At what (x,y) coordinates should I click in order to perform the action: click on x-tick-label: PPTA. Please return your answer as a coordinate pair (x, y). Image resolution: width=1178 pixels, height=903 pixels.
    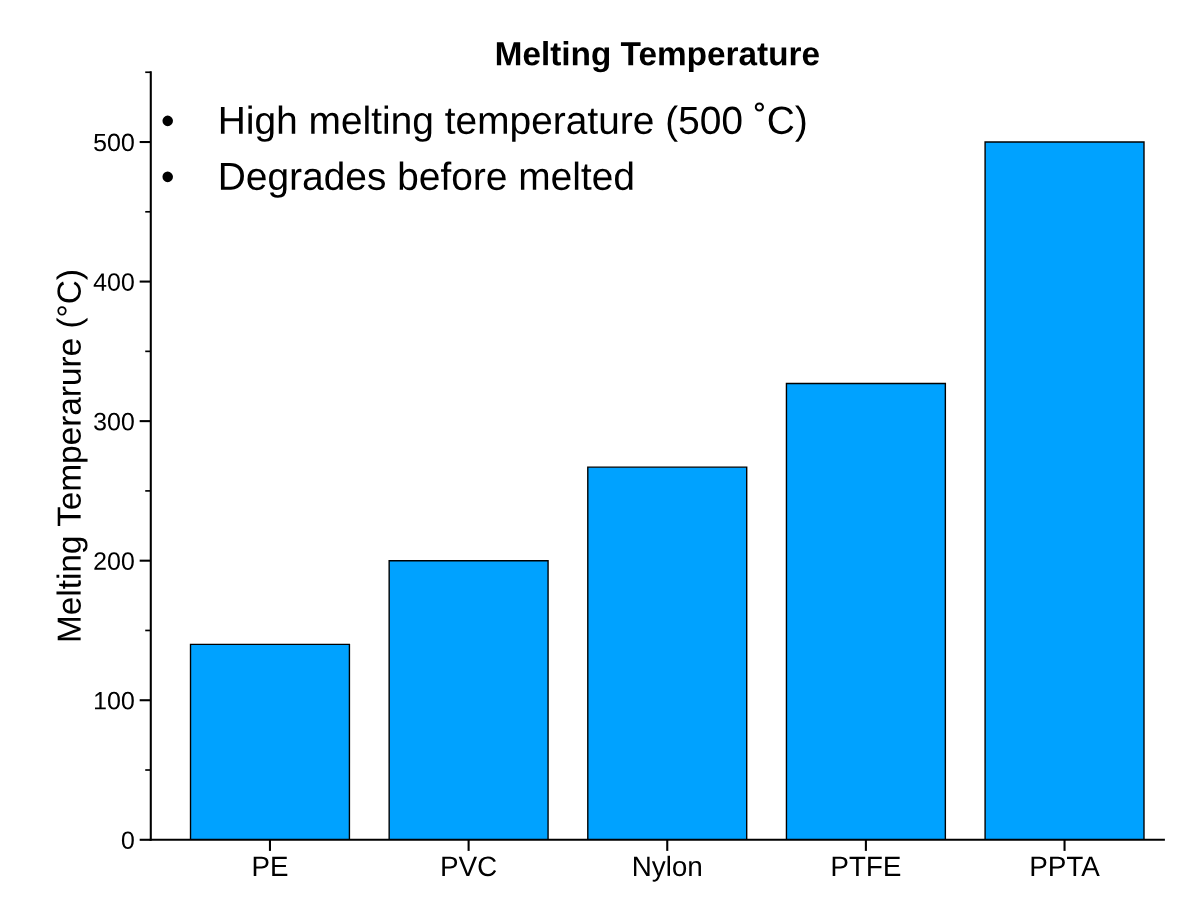
    Looking at the image, I should click on (1065, 866).